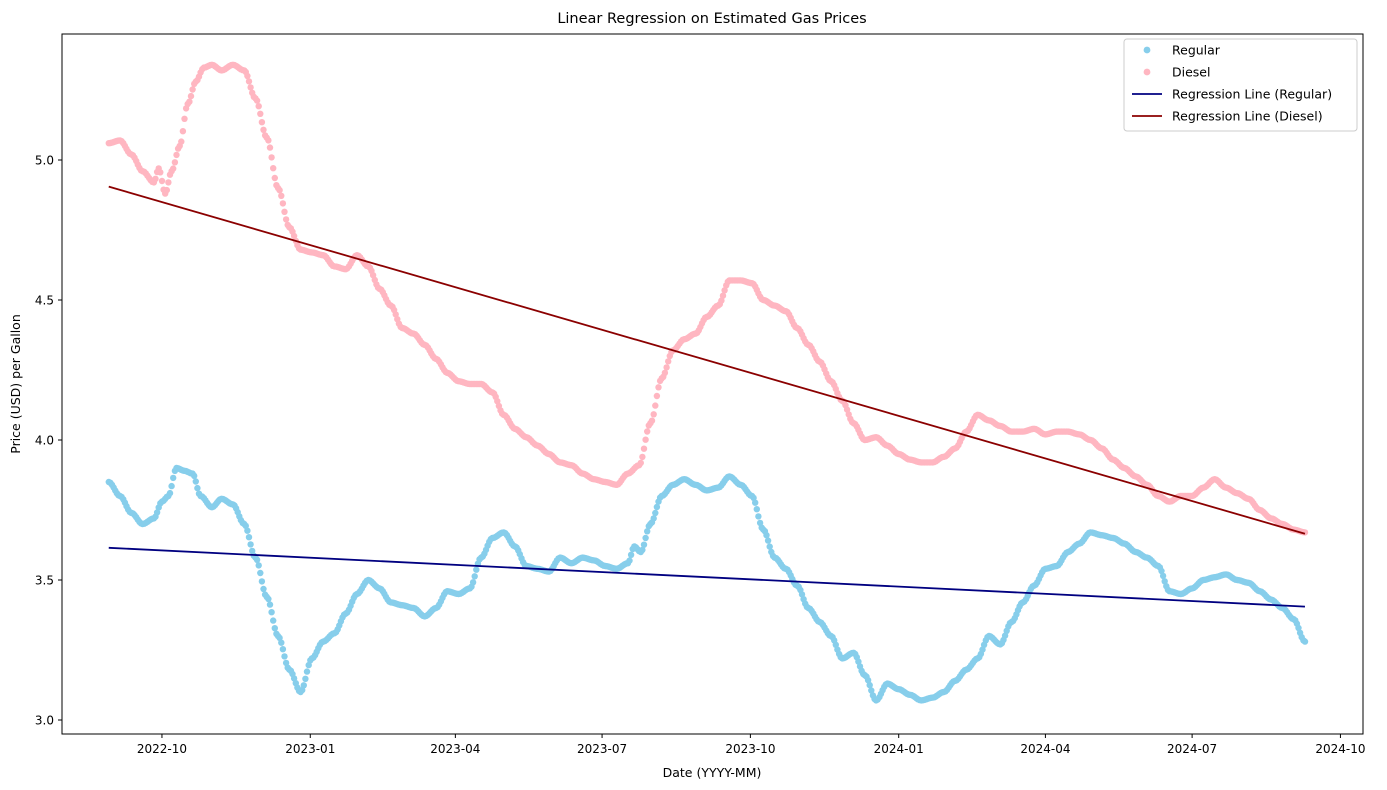  I want to click on y-tick-label: 5.0, so click(44, 161).